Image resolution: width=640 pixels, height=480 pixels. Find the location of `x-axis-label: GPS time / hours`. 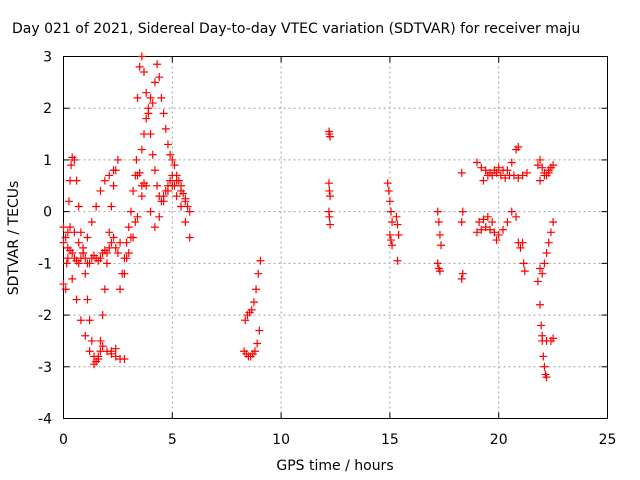

x-axis-label: GPS time / hours is located at coordinates (334, 466).